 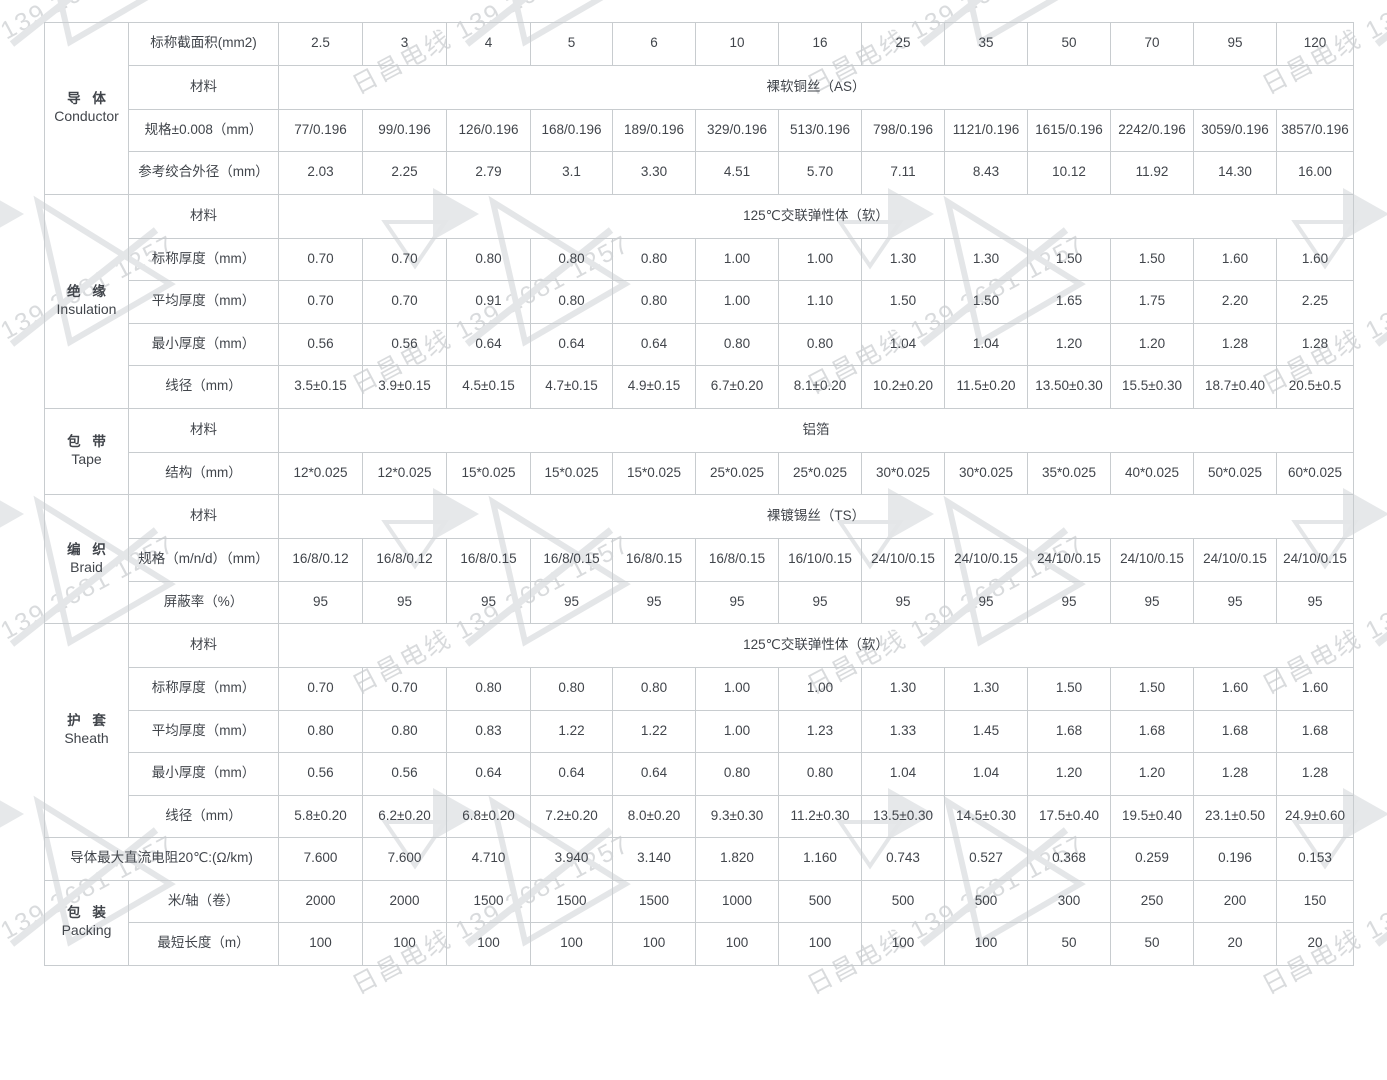 What do you see at coordinates (1235, 944) in the screenshot?
I see `data-cell: 20` at bounding box center [1235, 944].